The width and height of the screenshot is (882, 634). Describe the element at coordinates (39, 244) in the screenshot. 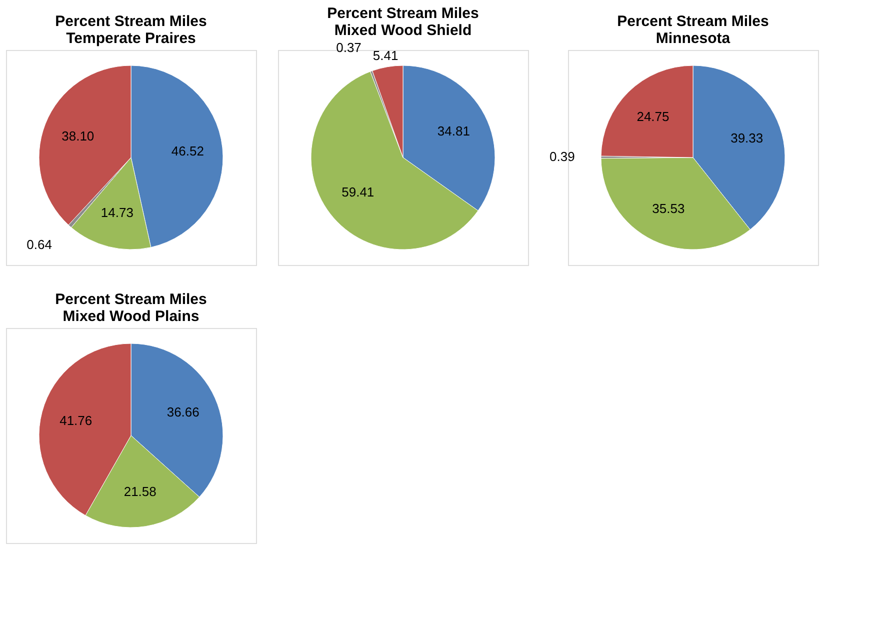

I see `data-label: 0.64` at that location.